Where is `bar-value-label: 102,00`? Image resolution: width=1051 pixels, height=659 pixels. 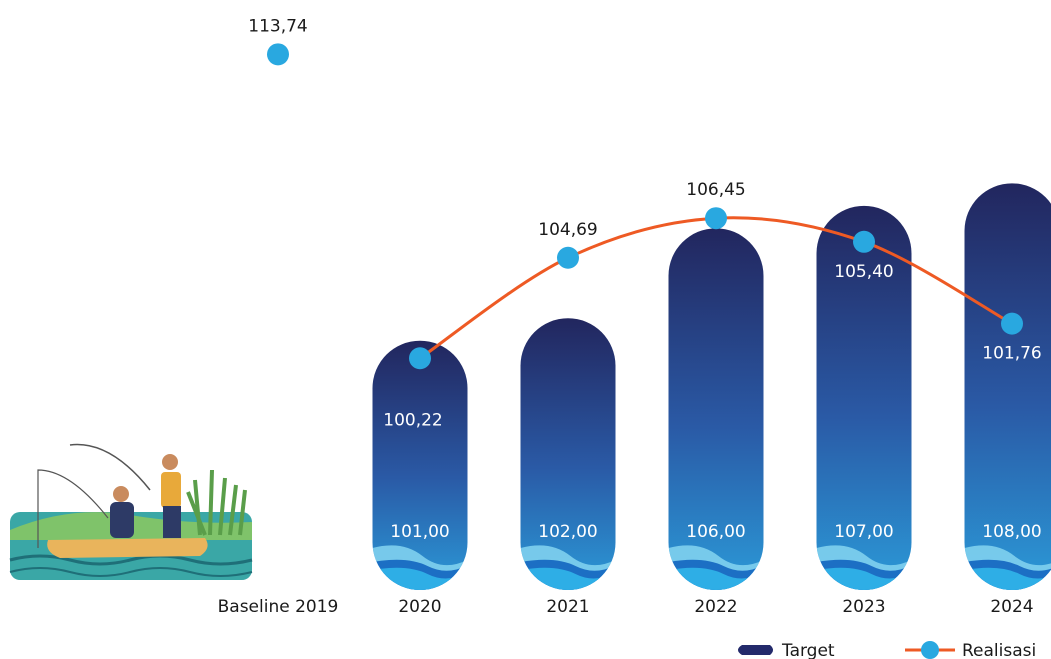
bar-value-label: 102,00 is located at coordinates (567, 532).